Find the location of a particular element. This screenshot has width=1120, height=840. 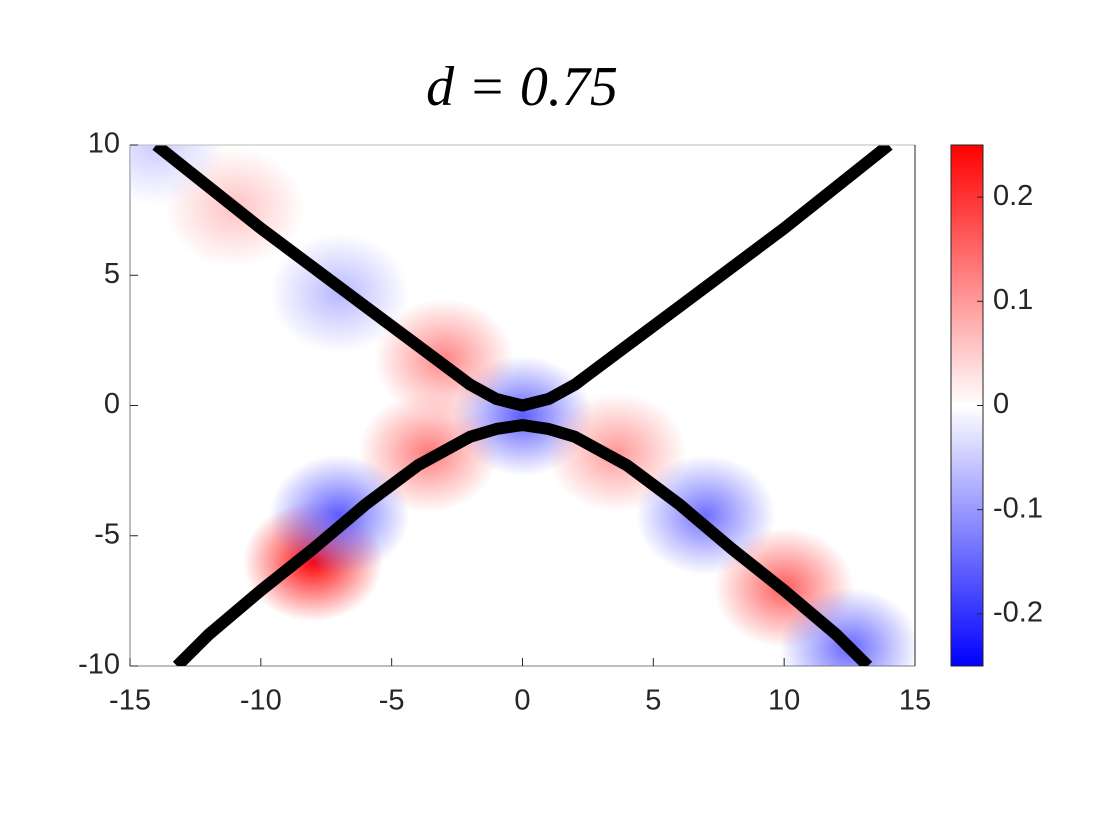

colorbar-tick-label: 0 is located at coordinates (1001, 404).